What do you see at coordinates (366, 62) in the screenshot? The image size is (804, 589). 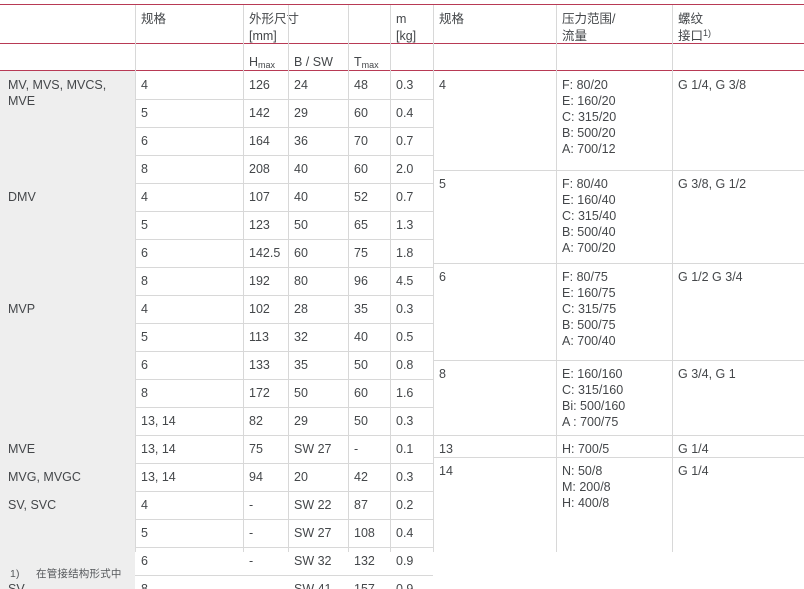 I see `subheader-t-max: Tmax` at bounding box center [366, 62].